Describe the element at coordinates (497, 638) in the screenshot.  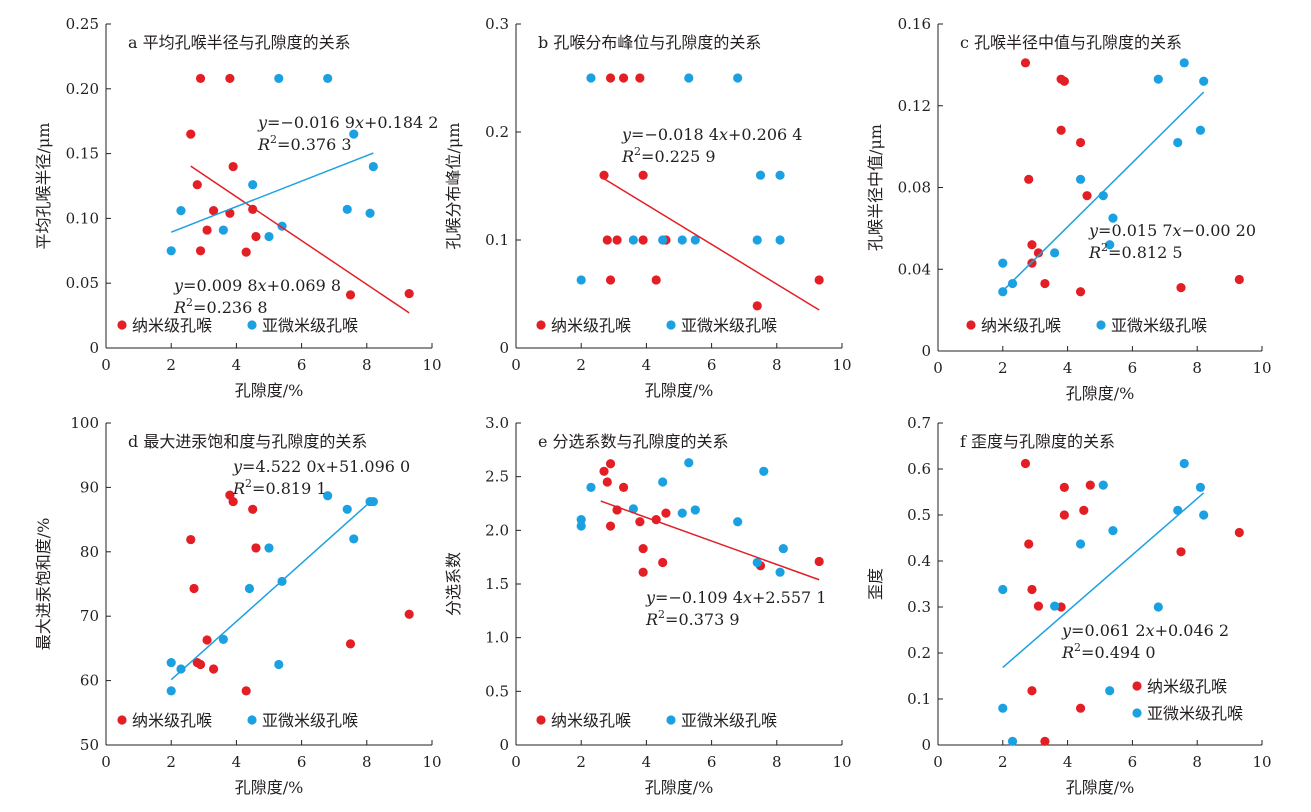
I see `y-tick-label: 1.0` at that location.